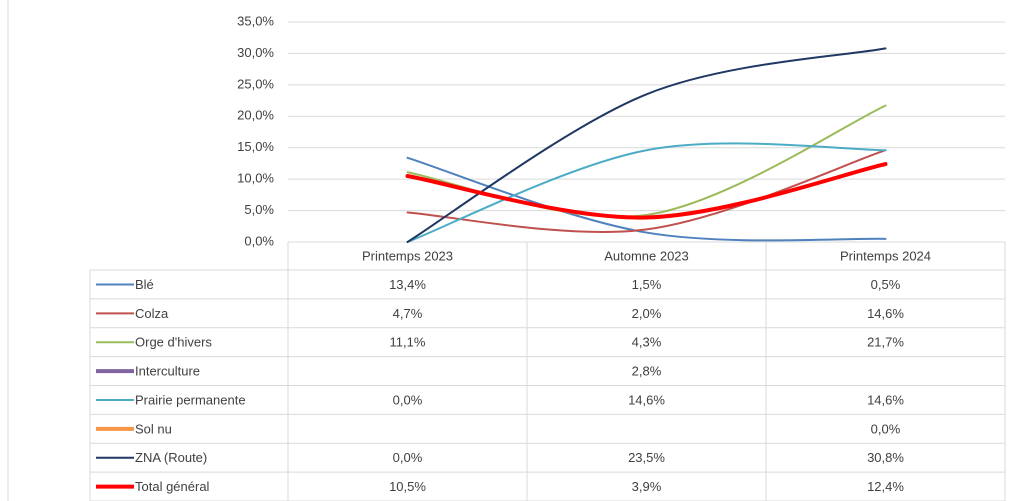  I want to click on table-value: 3,9%, so click(647, 486).